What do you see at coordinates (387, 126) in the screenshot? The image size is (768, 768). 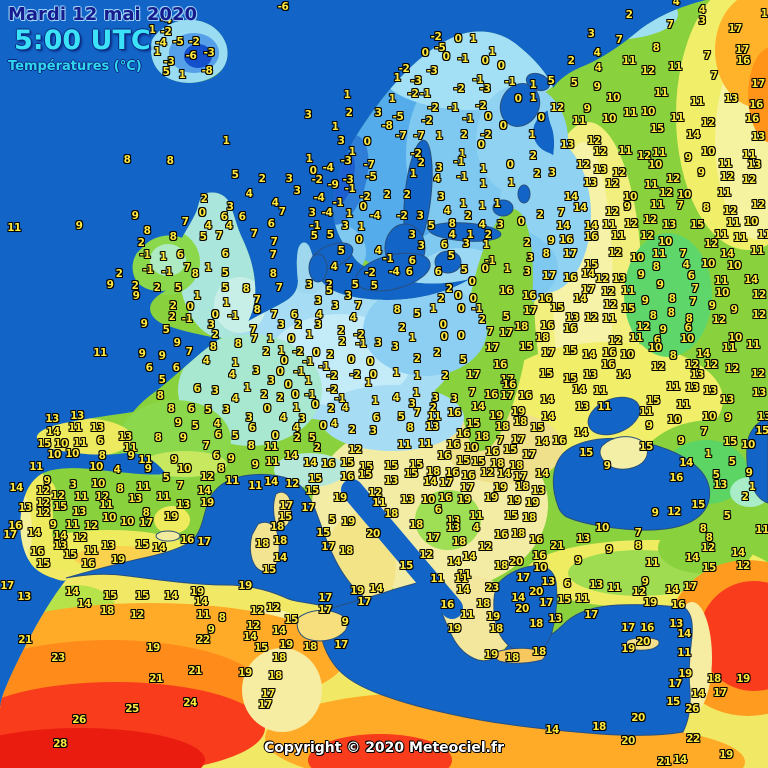 I see `temp-label: -8` at bounding box center [387, 126].